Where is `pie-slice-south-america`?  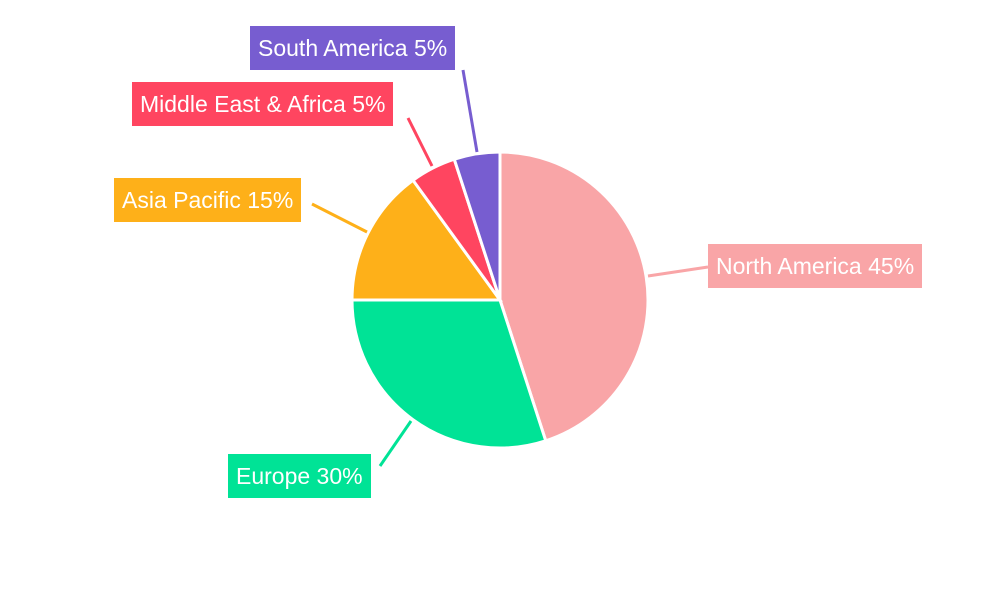
pie-slice-south-america is located at coordinates (477, 225).